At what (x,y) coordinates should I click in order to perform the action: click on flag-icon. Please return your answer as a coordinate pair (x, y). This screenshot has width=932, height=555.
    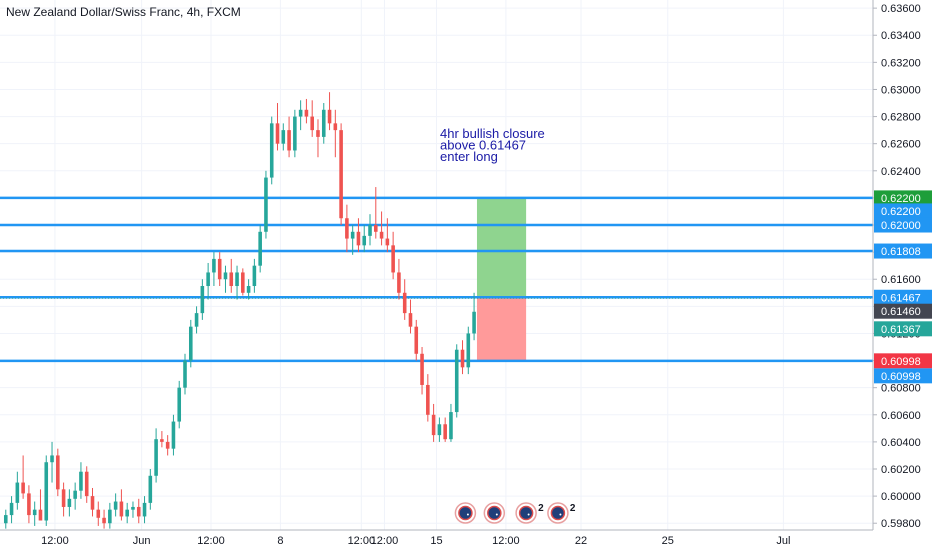
    Looking at the image, I should click on (465, 513).